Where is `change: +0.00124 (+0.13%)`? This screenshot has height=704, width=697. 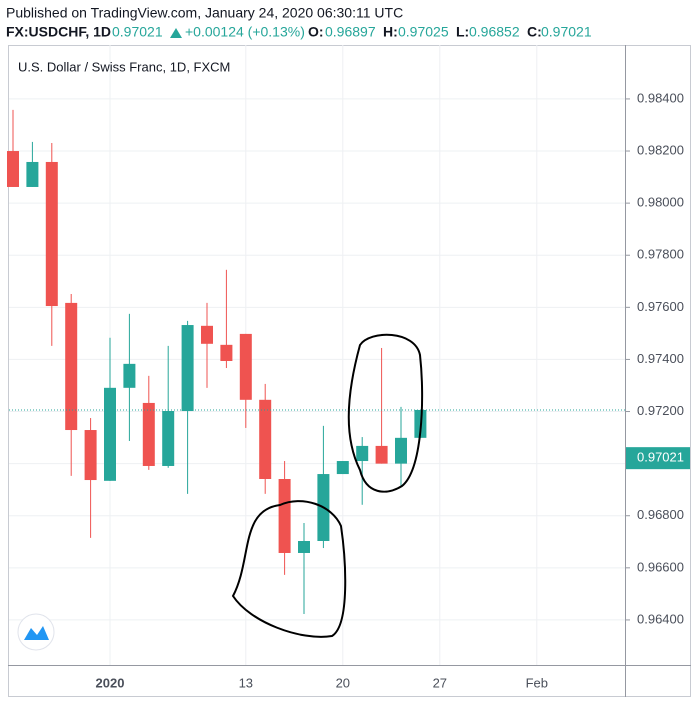
change: +0.00124 (+0.13%) is located at coordinates (245, 32).